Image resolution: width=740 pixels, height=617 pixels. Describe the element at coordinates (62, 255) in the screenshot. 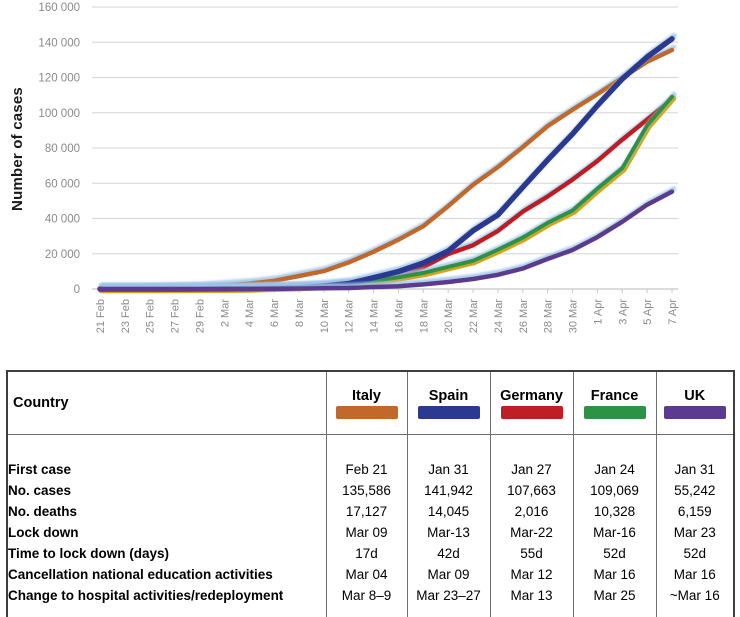

I see `y-tick-label: 20 000` at that location.